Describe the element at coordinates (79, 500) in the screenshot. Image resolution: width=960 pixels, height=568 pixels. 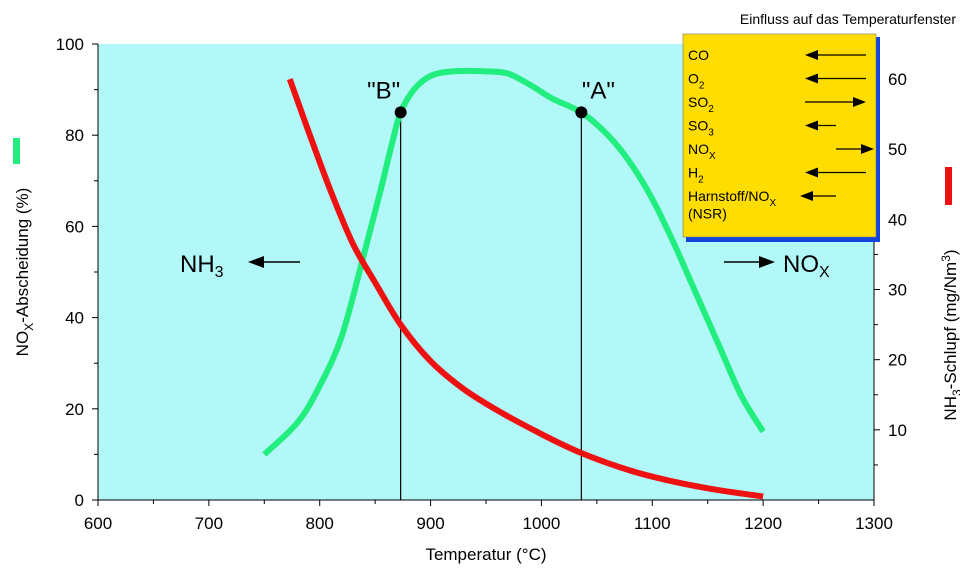
I see `y-left-tick-label-0: 0` at that location.